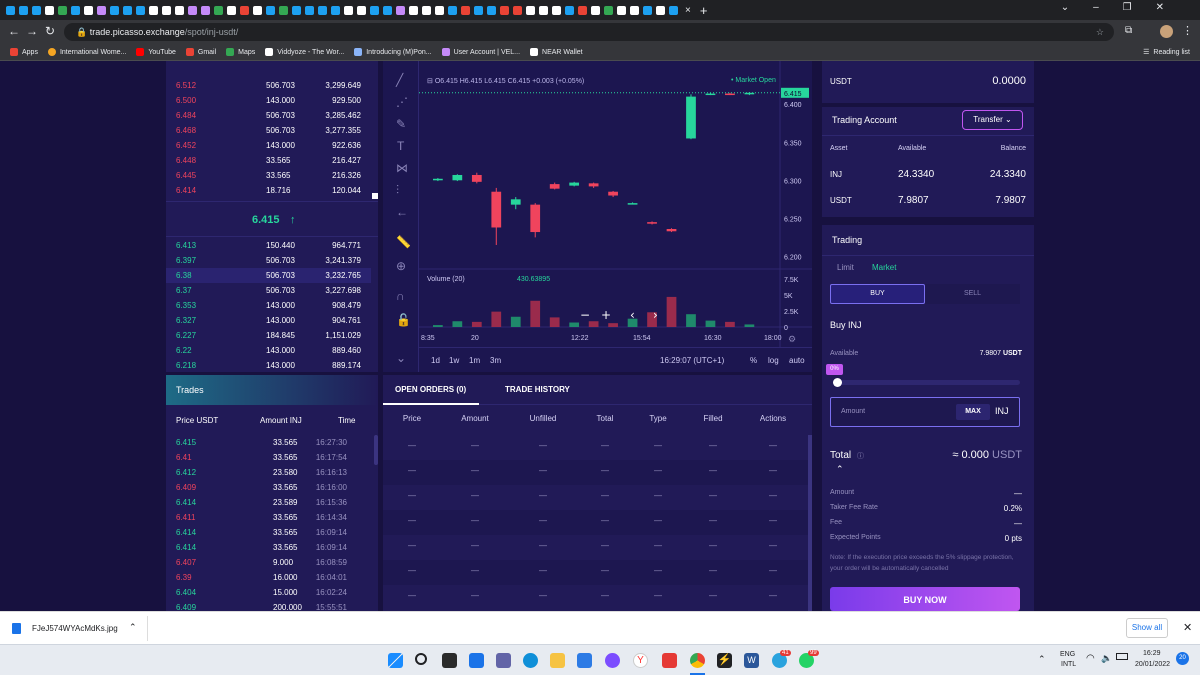 The image size is (1200, 675). I want to click on bookmark-gmail: Gmail, so click(200, 52).